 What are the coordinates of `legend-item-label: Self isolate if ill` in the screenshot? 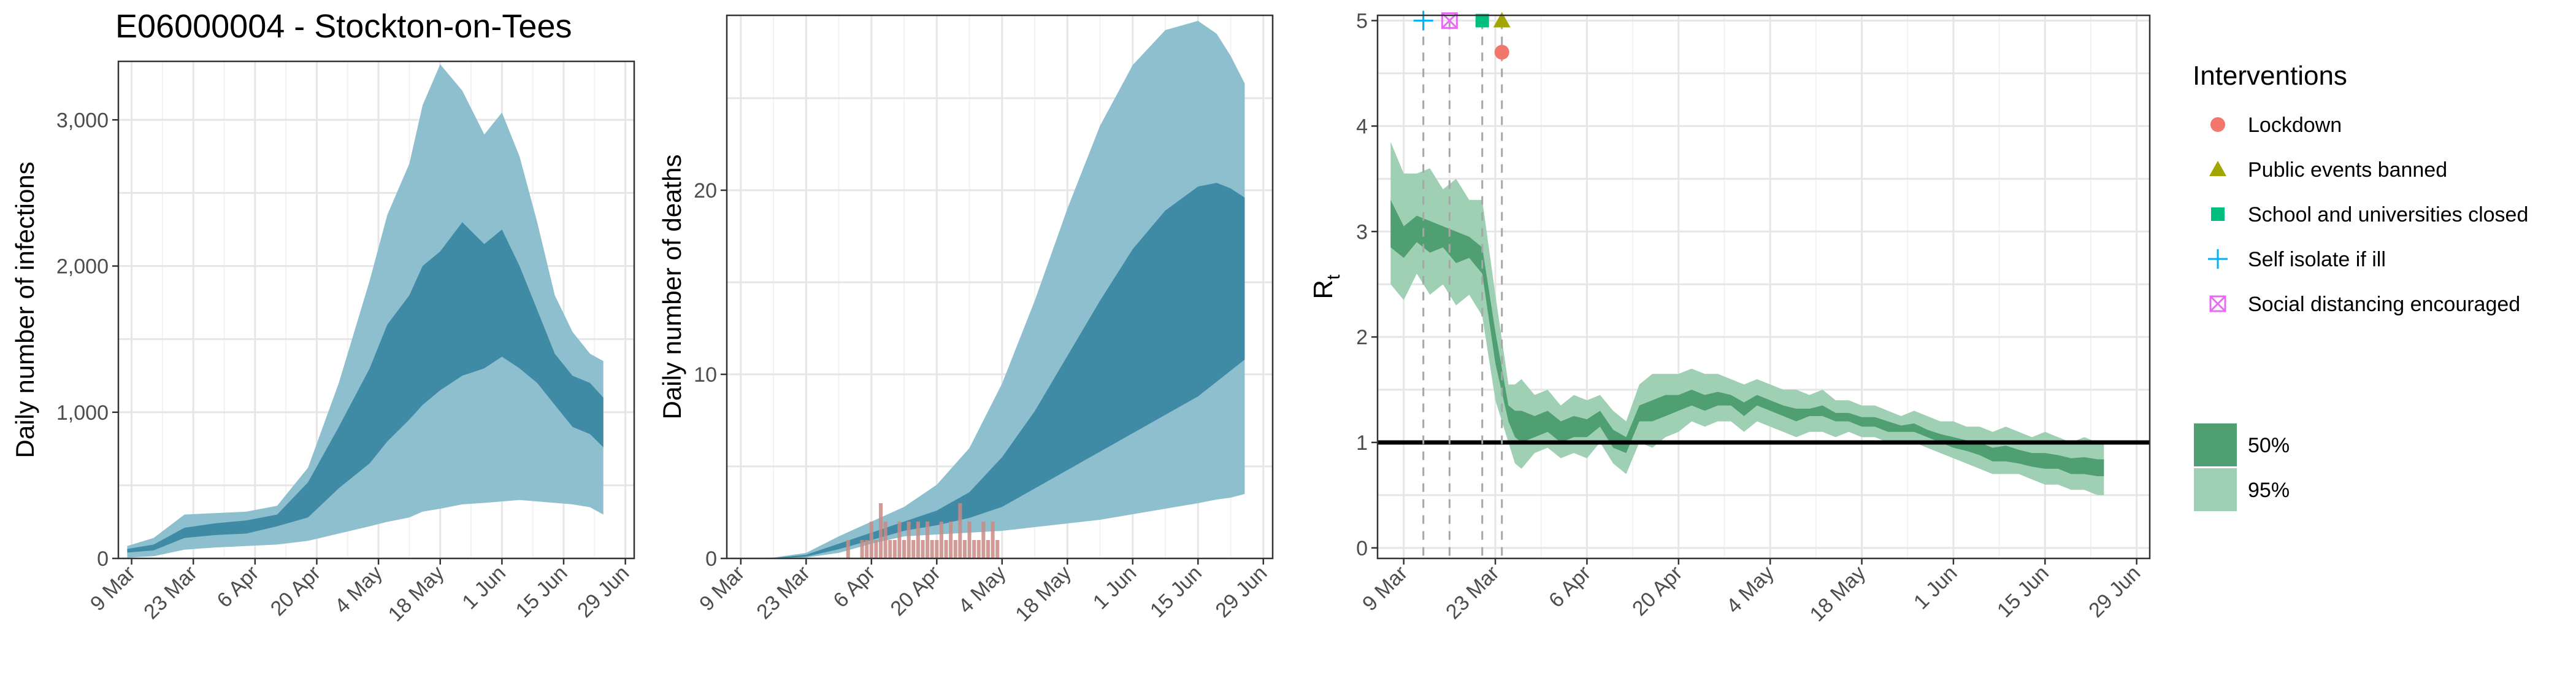 It's located at (2317, 259).